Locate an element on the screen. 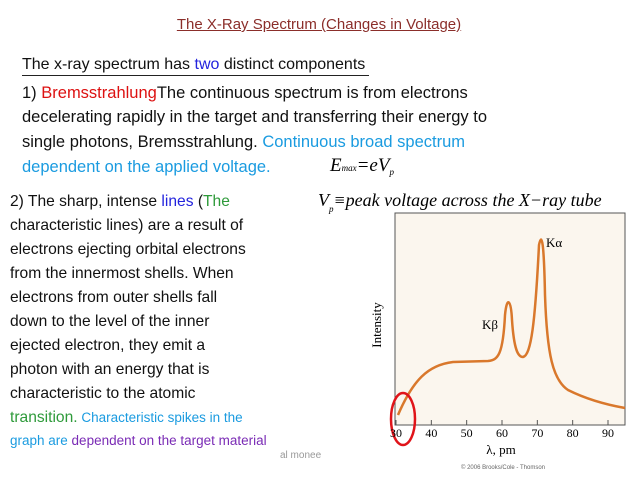 The width and height of the screenshot is (638, 479). spectrum-curve is located at coordinates (511, 327).